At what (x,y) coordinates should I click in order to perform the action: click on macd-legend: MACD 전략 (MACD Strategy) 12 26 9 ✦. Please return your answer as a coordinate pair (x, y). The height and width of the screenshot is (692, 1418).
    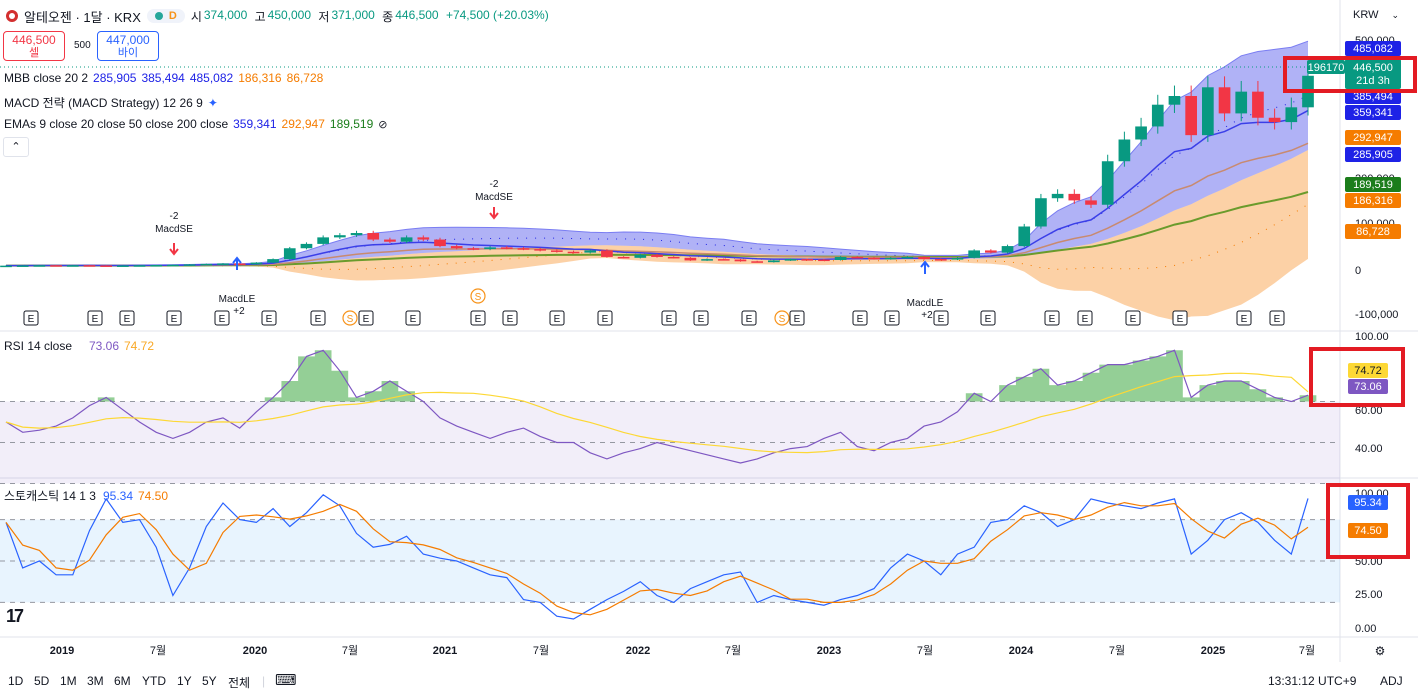
    Looking at the image, I should click on (111, 102).